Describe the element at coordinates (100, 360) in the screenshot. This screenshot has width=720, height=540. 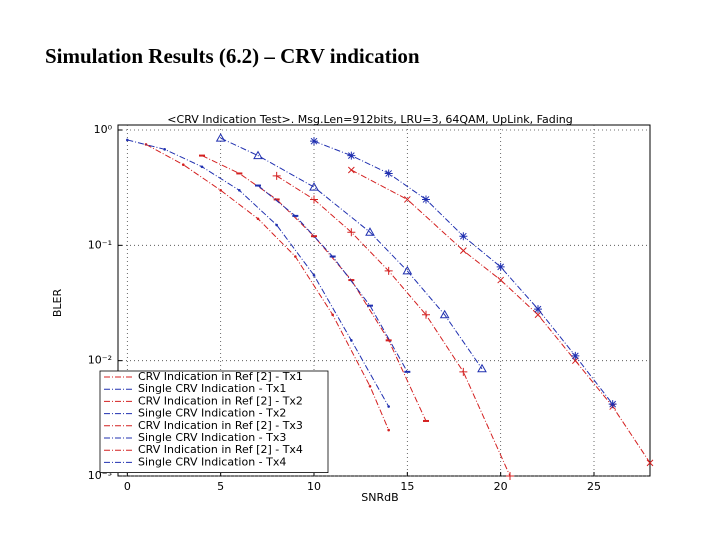
I see `y-tick-label: 10⁻²` at that location.